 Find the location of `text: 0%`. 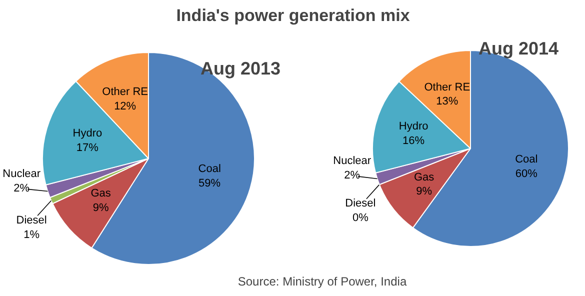

text: 0% is located at coordinates (360, 218).